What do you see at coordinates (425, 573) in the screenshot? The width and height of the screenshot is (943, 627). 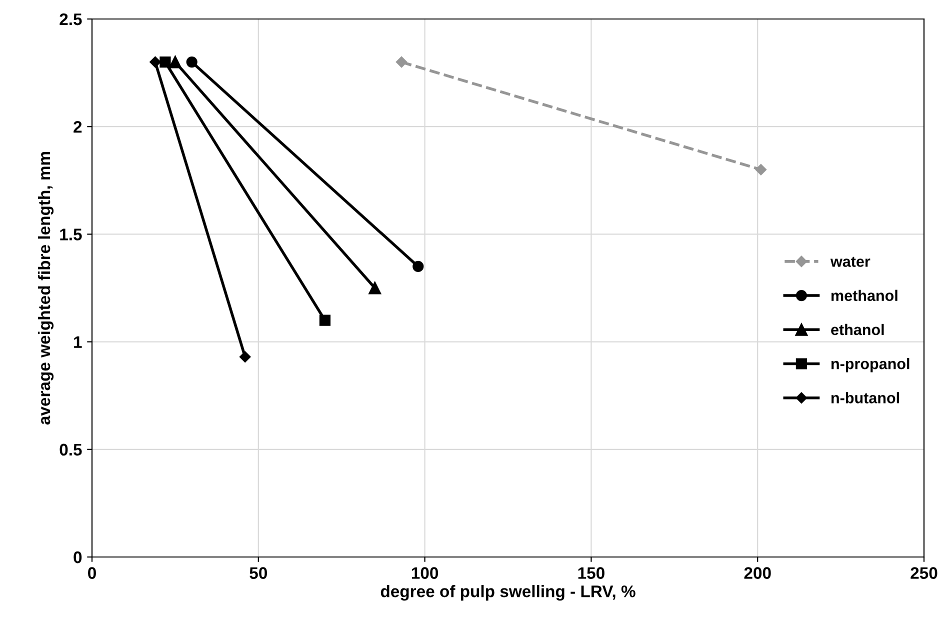 I see `x-tick-label: 100` at bounding box center [425, 573].